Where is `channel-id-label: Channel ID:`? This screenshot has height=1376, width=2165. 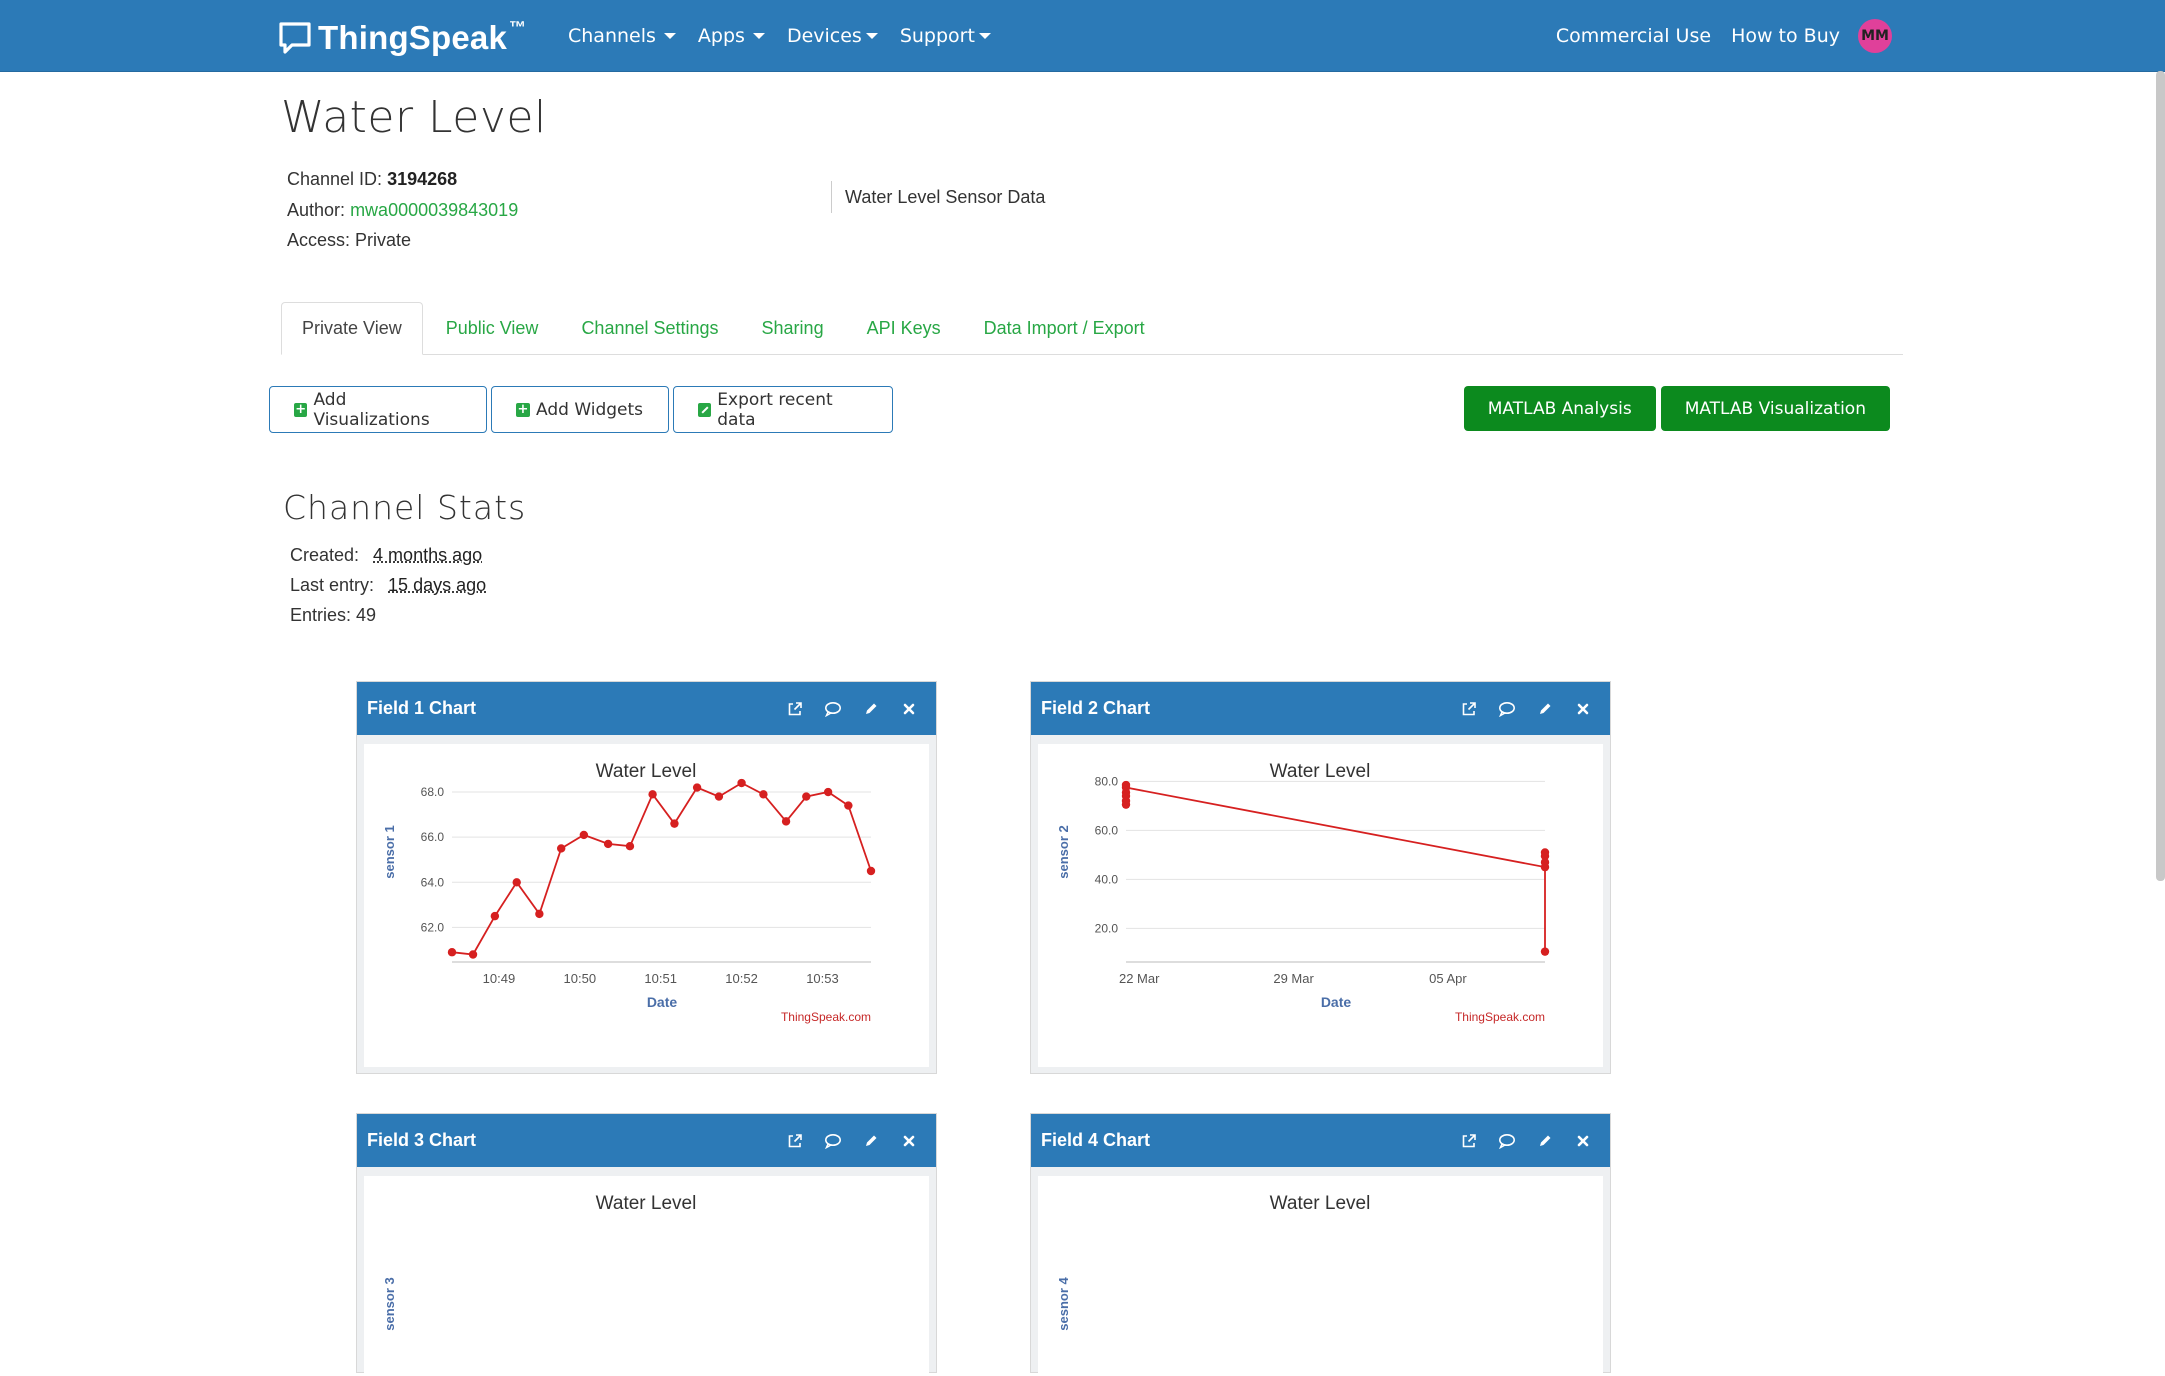 channel-id-label: Channel ID: is located at coordinates (335, 179).